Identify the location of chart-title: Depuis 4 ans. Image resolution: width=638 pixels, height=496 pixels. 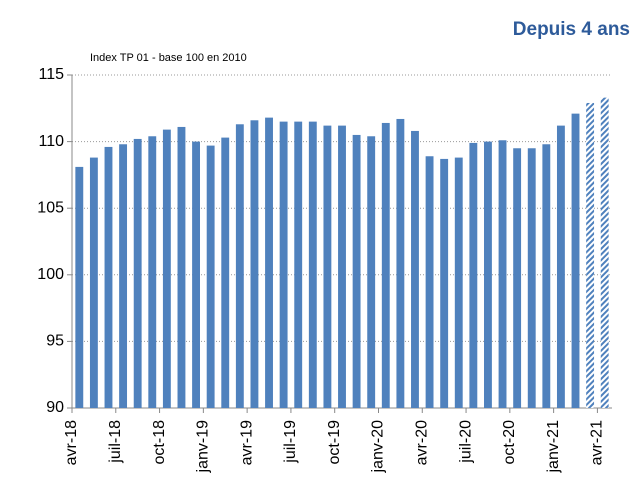
(571, 29).